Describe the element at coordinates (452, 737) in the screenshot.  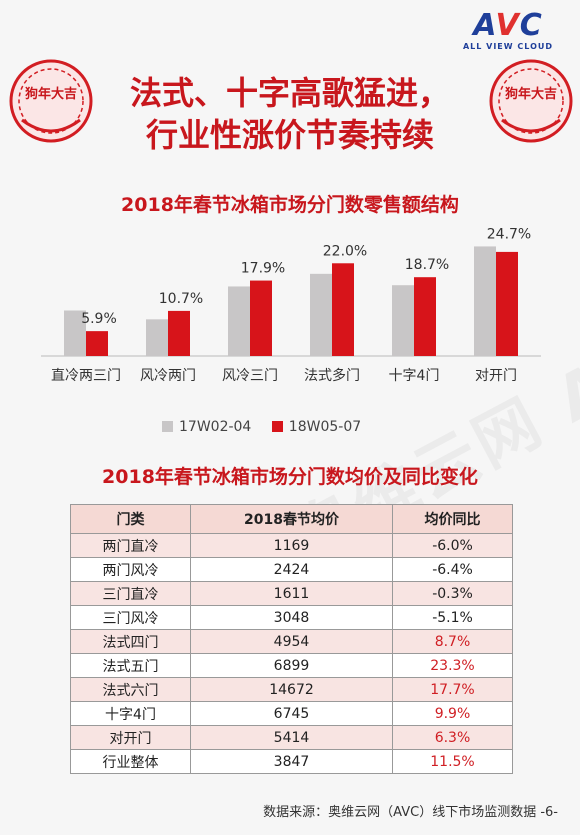
I see `cell-yoy: 6.3%` at that location.